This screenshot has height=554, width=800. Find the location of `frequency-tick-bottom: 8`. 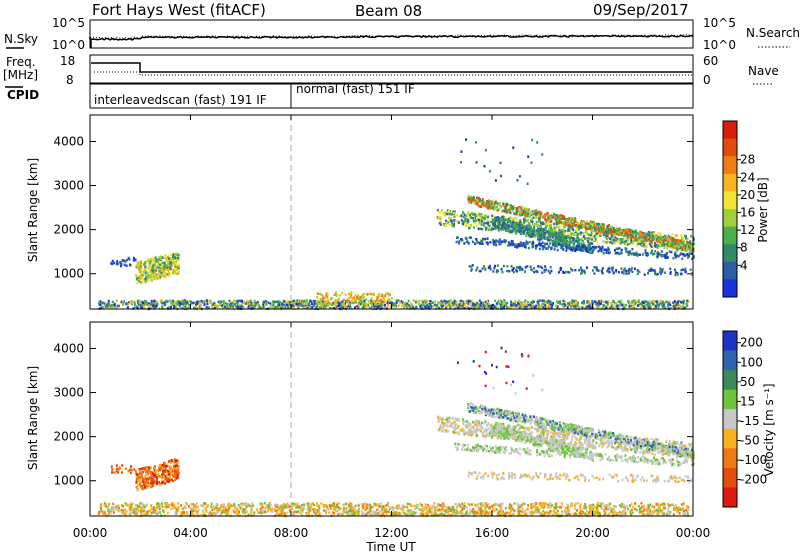

frequency-tick-bottom: 8 is located at coordinates (70, 80).